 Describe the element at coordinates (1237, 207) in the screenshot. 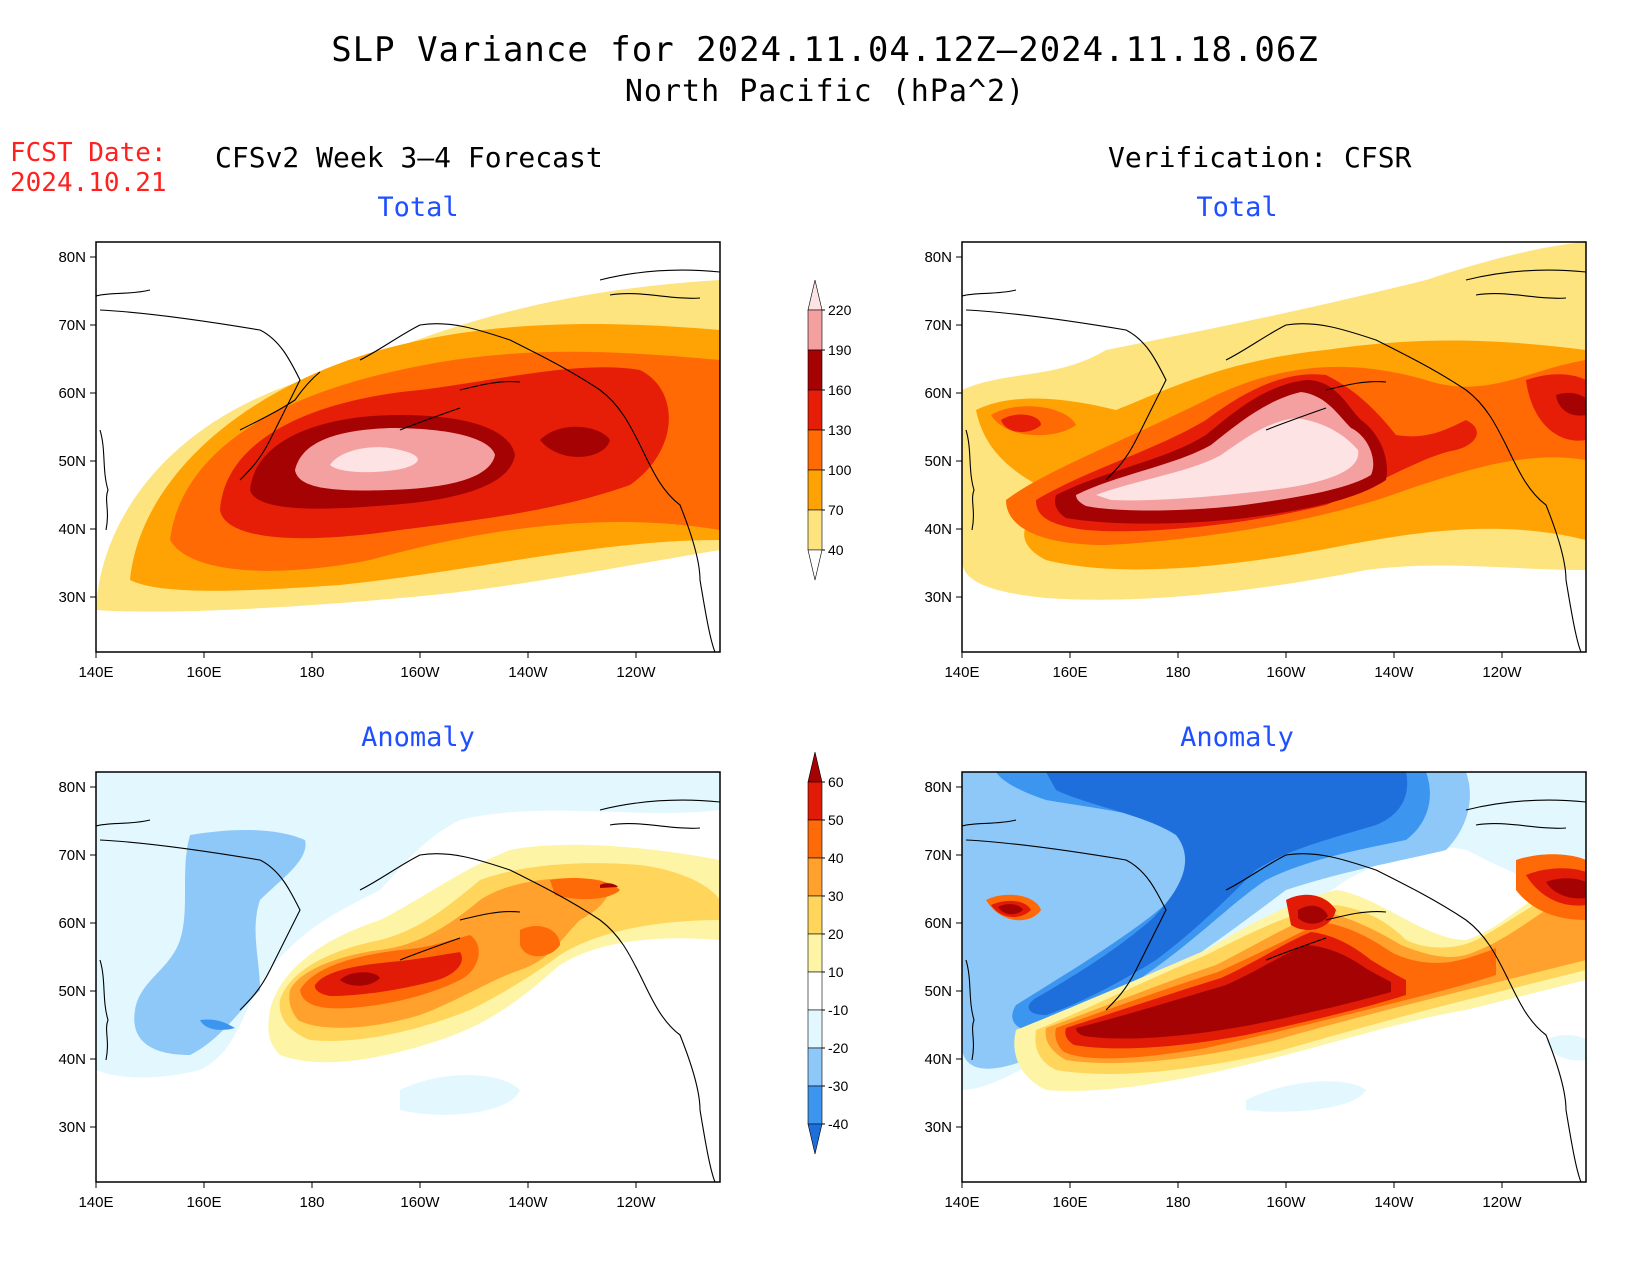

I see `verification-total-label: Total` at that location.